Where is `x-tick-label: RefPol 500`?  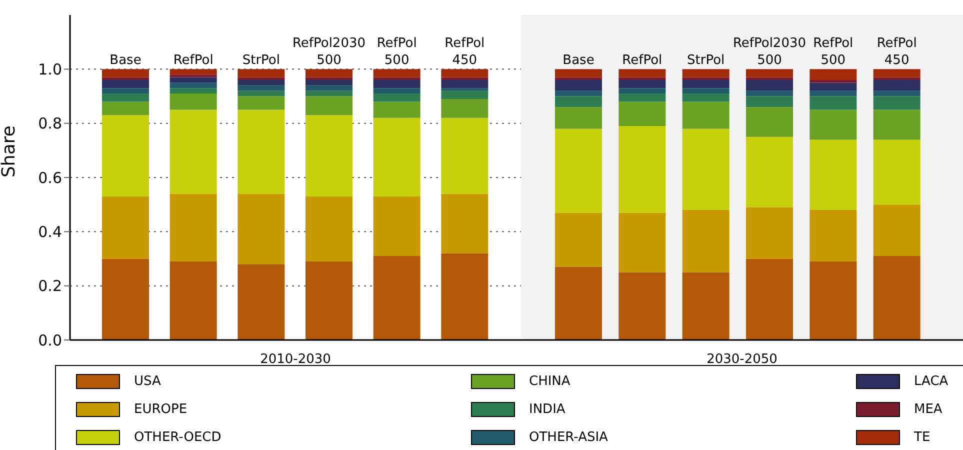
x-tick-label: RefPol 500 is located at coordinates (833, 52).